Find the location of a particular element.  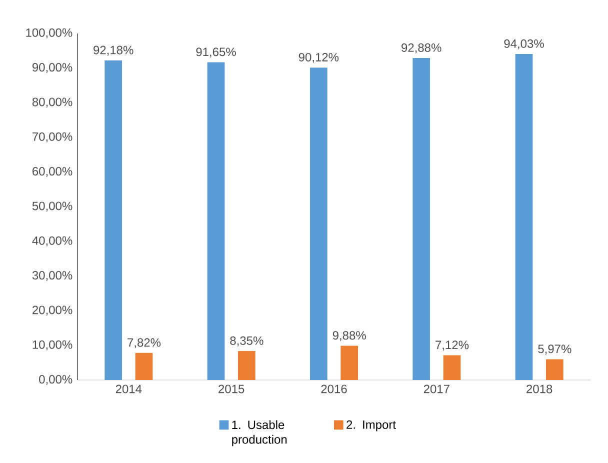

data-label: 7,12% is located at coordinates (452, 345).